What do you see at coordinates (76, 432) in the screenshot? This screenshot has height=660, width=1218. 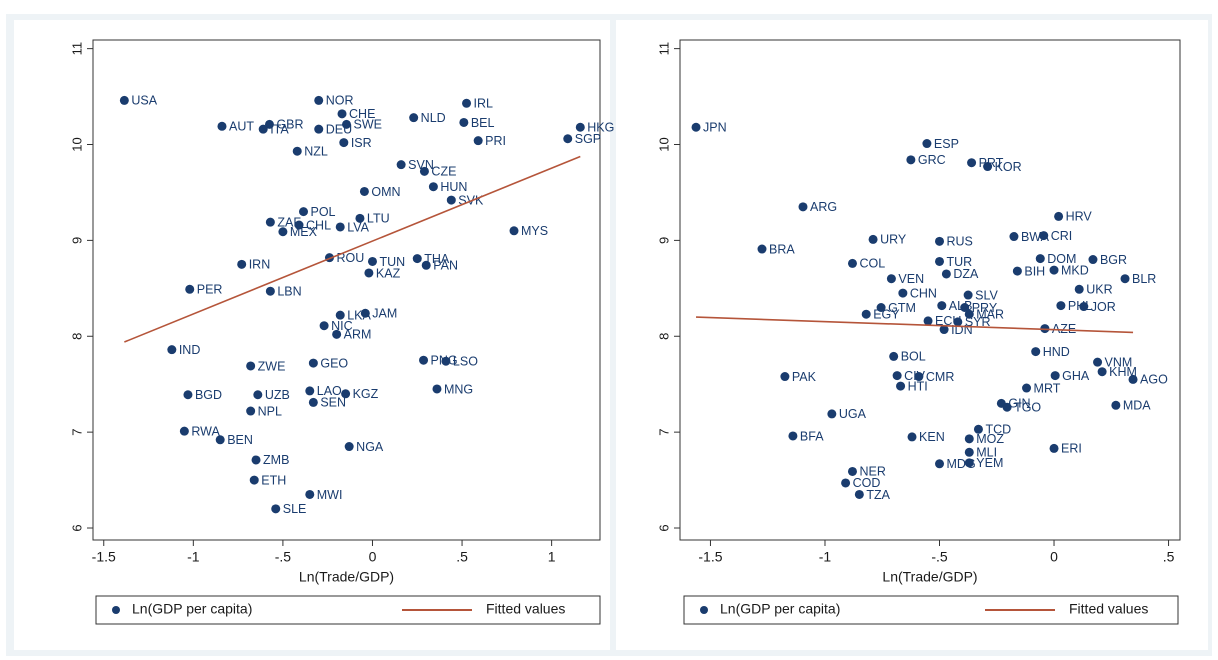 I see `y-tick-label: 7` at bounding box center [76, 432].